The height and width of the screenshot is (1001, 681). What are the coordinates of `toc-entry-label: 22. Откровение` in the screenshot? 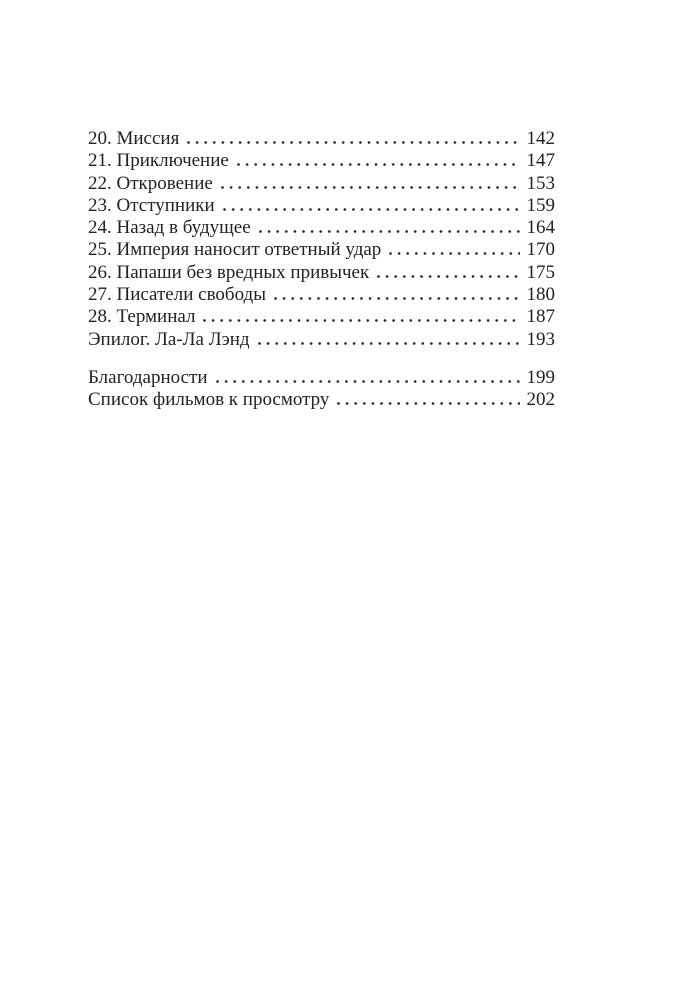 It's located at (150, 183).